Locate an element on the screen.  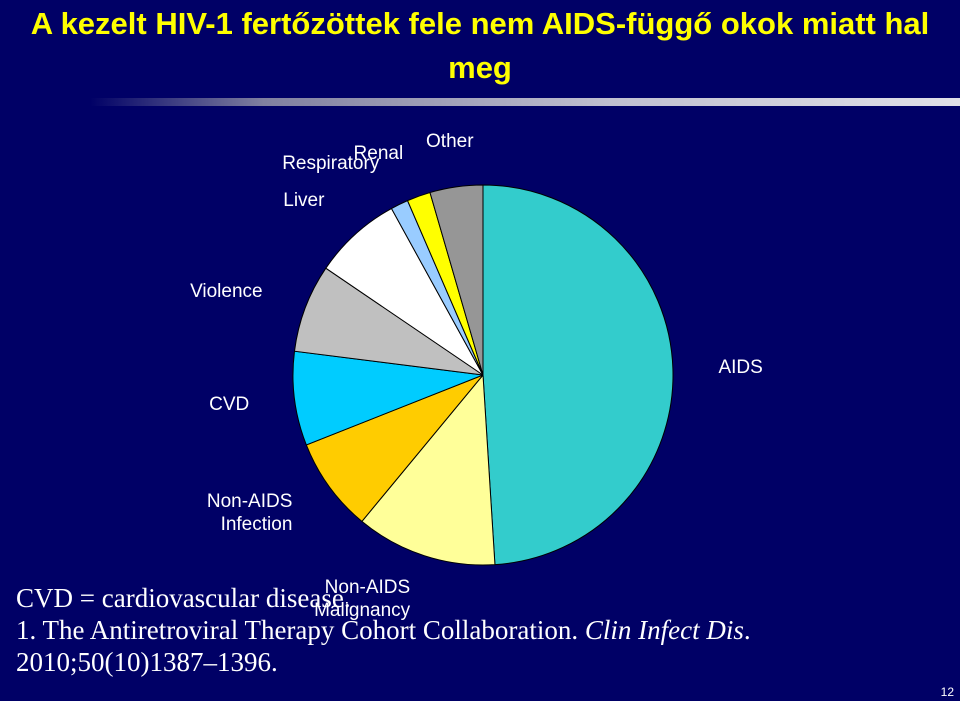
slice-label: Other is located at coordinates (450, 142).